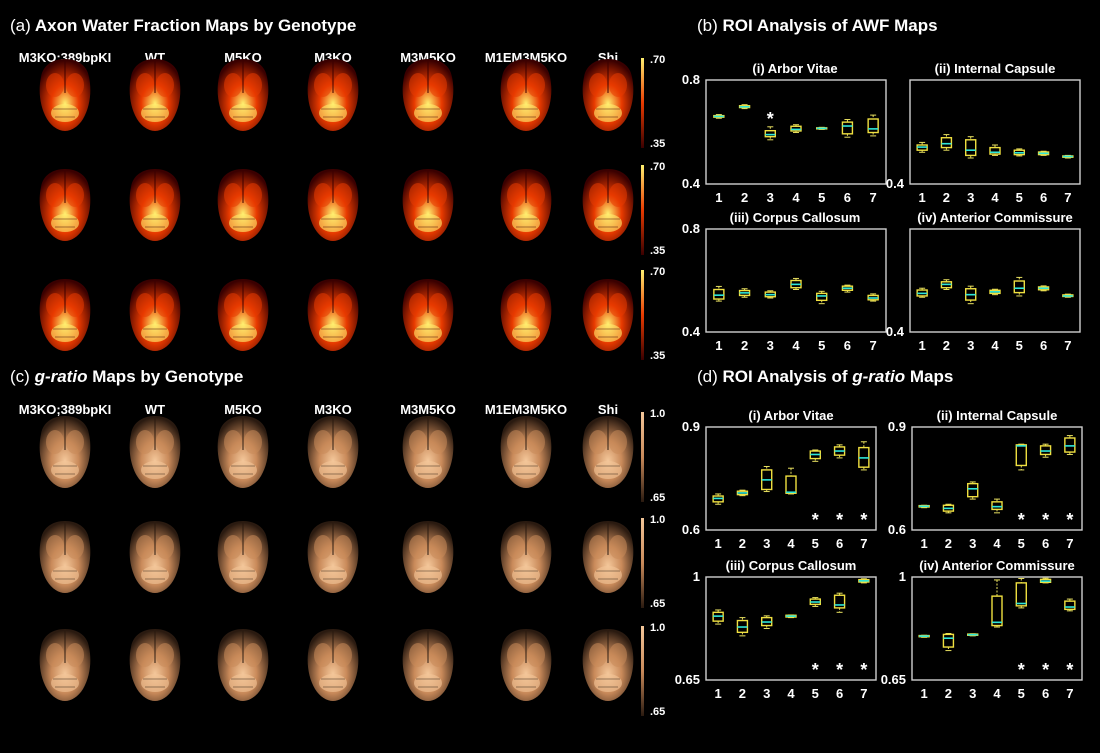  Describe the element at coordinates (658, 60) in the screenshot. I see `colorbar-max-label: .70` at that location.